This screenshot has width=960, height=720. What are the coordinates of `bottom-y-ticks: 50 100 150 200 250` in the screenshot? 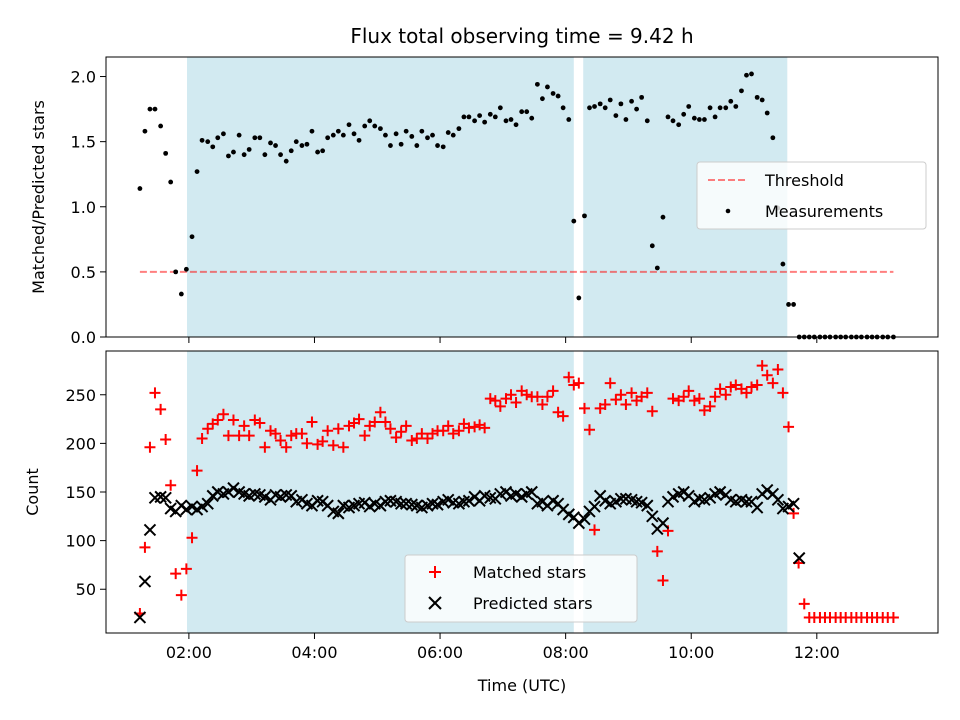 It's located at (85, 492).